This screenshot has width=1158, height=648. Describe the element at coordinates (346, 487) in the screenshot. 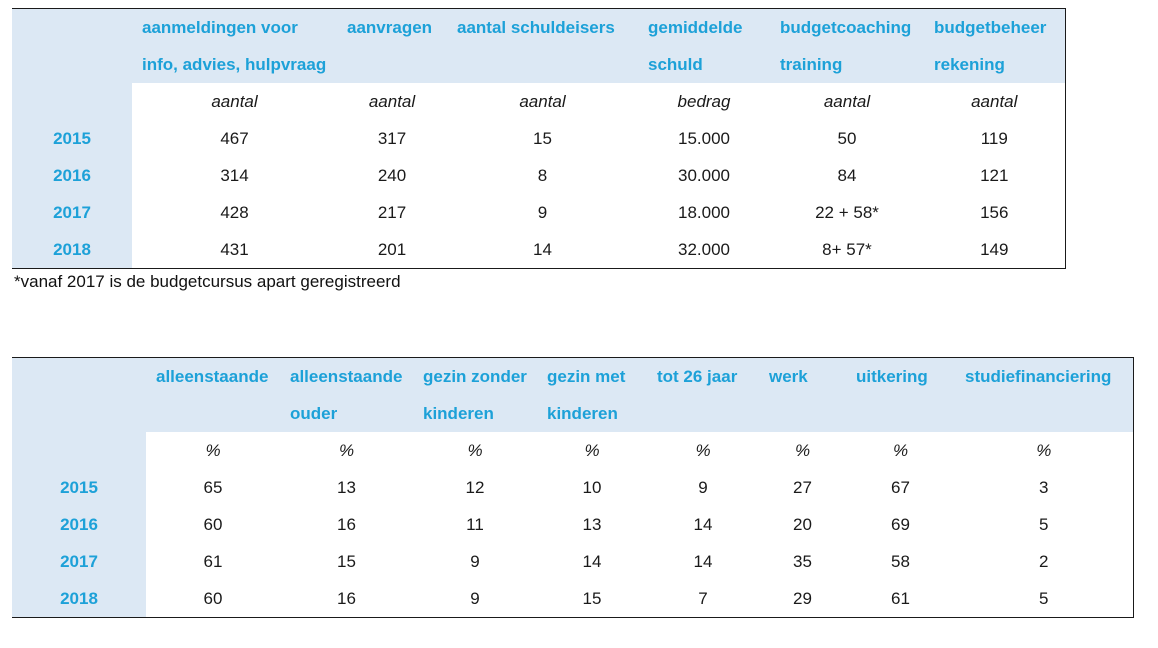

I see `value-cell: 13` at that location.